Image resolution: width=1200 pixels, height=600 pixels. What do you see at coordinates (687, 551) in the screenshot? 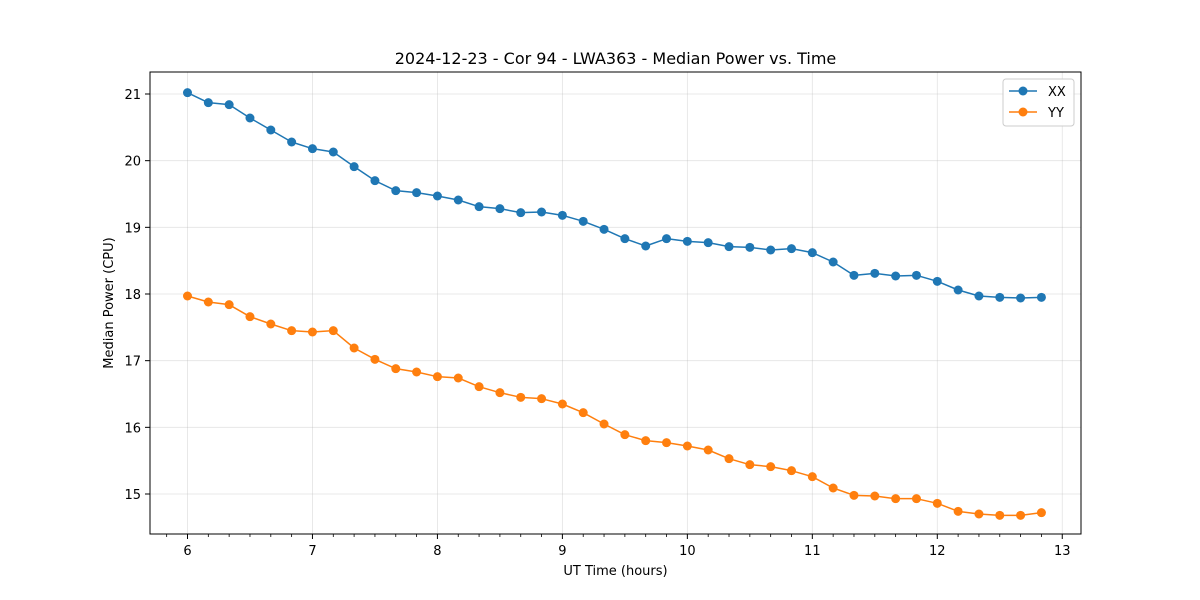
I see `x-tick-label: 10` at bounding box center [687, 551].